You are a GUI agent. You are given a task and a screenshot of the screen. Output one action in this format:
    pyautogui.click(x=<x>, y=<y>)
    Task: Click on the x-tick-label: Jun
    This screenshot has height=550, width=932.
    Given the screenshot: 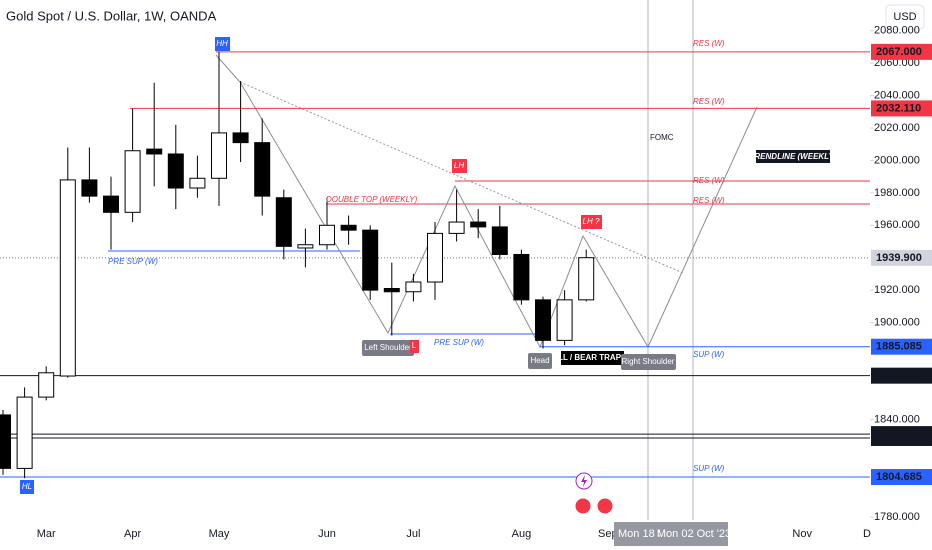 What is the action you would take?
    pyautogui.click(x=327, y=534)
    